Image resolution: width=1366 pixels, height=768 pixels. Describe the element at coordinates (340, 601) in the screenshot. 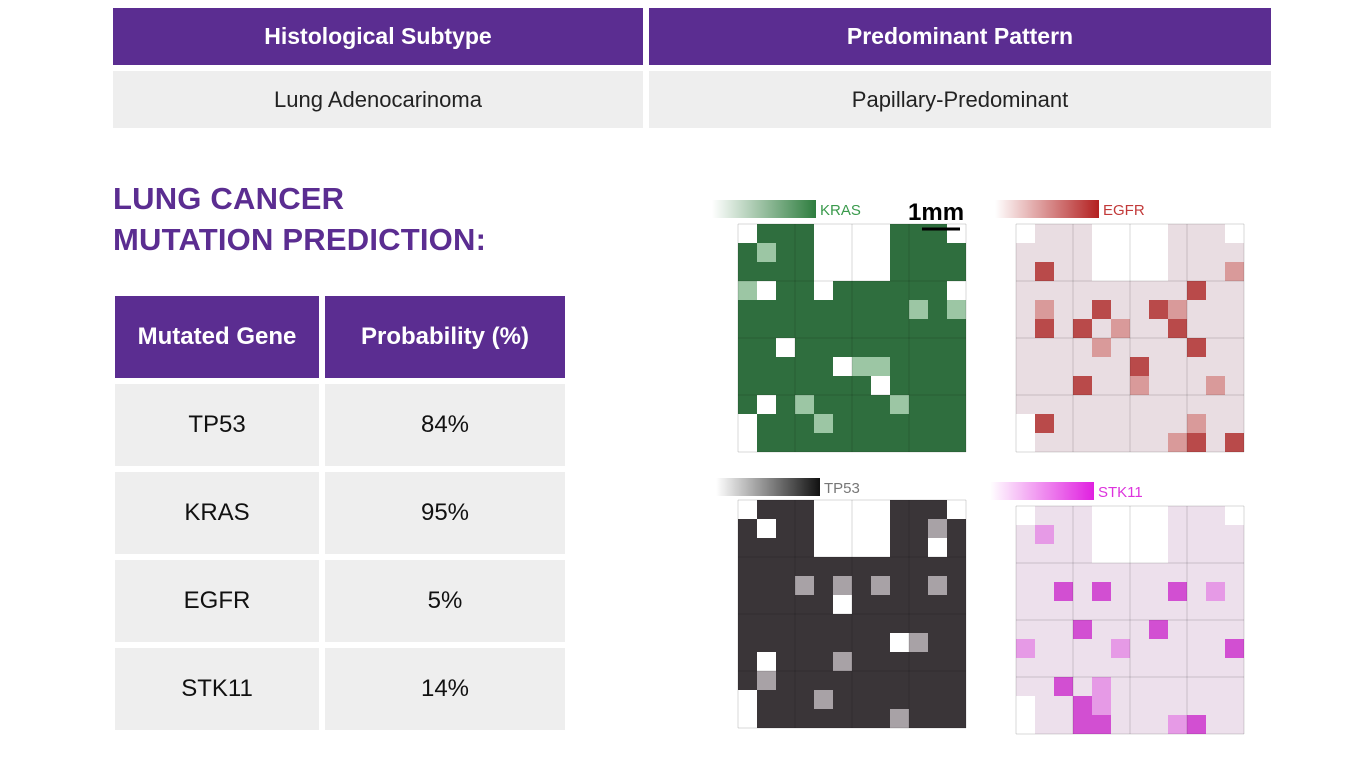

I see `table-row: EGFR 5%` at that location.